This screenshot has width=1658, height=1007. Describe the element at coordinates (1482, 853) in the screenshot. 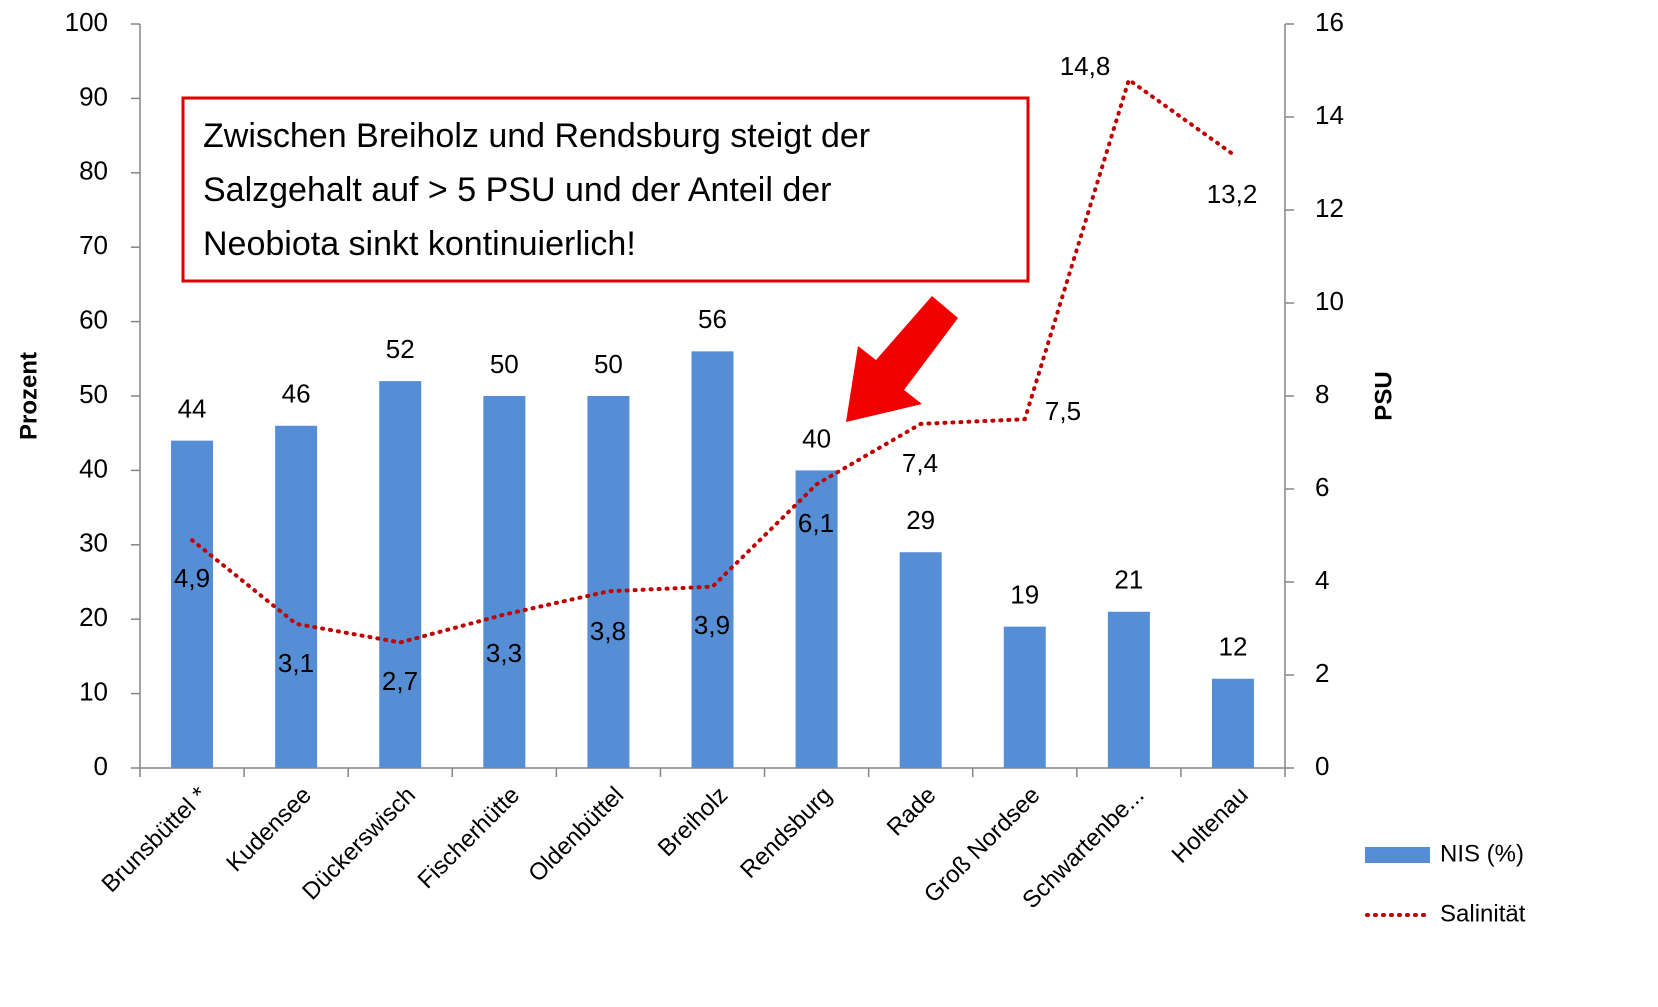

I see `legend-label: NIS (%)` at that location.